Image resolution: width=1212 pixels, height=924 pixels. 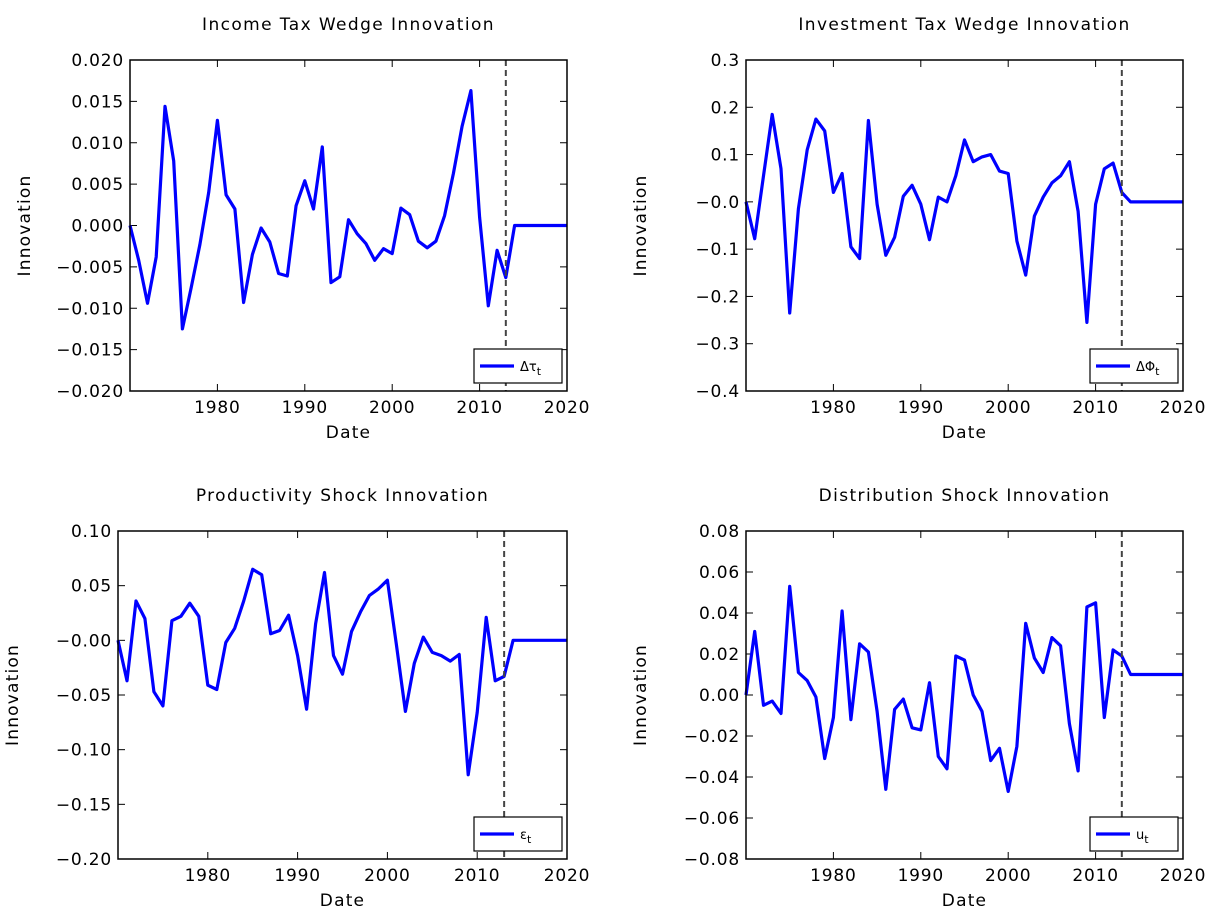 I want to click on y-tick-label: 0.010, so click(x=97, y=144).